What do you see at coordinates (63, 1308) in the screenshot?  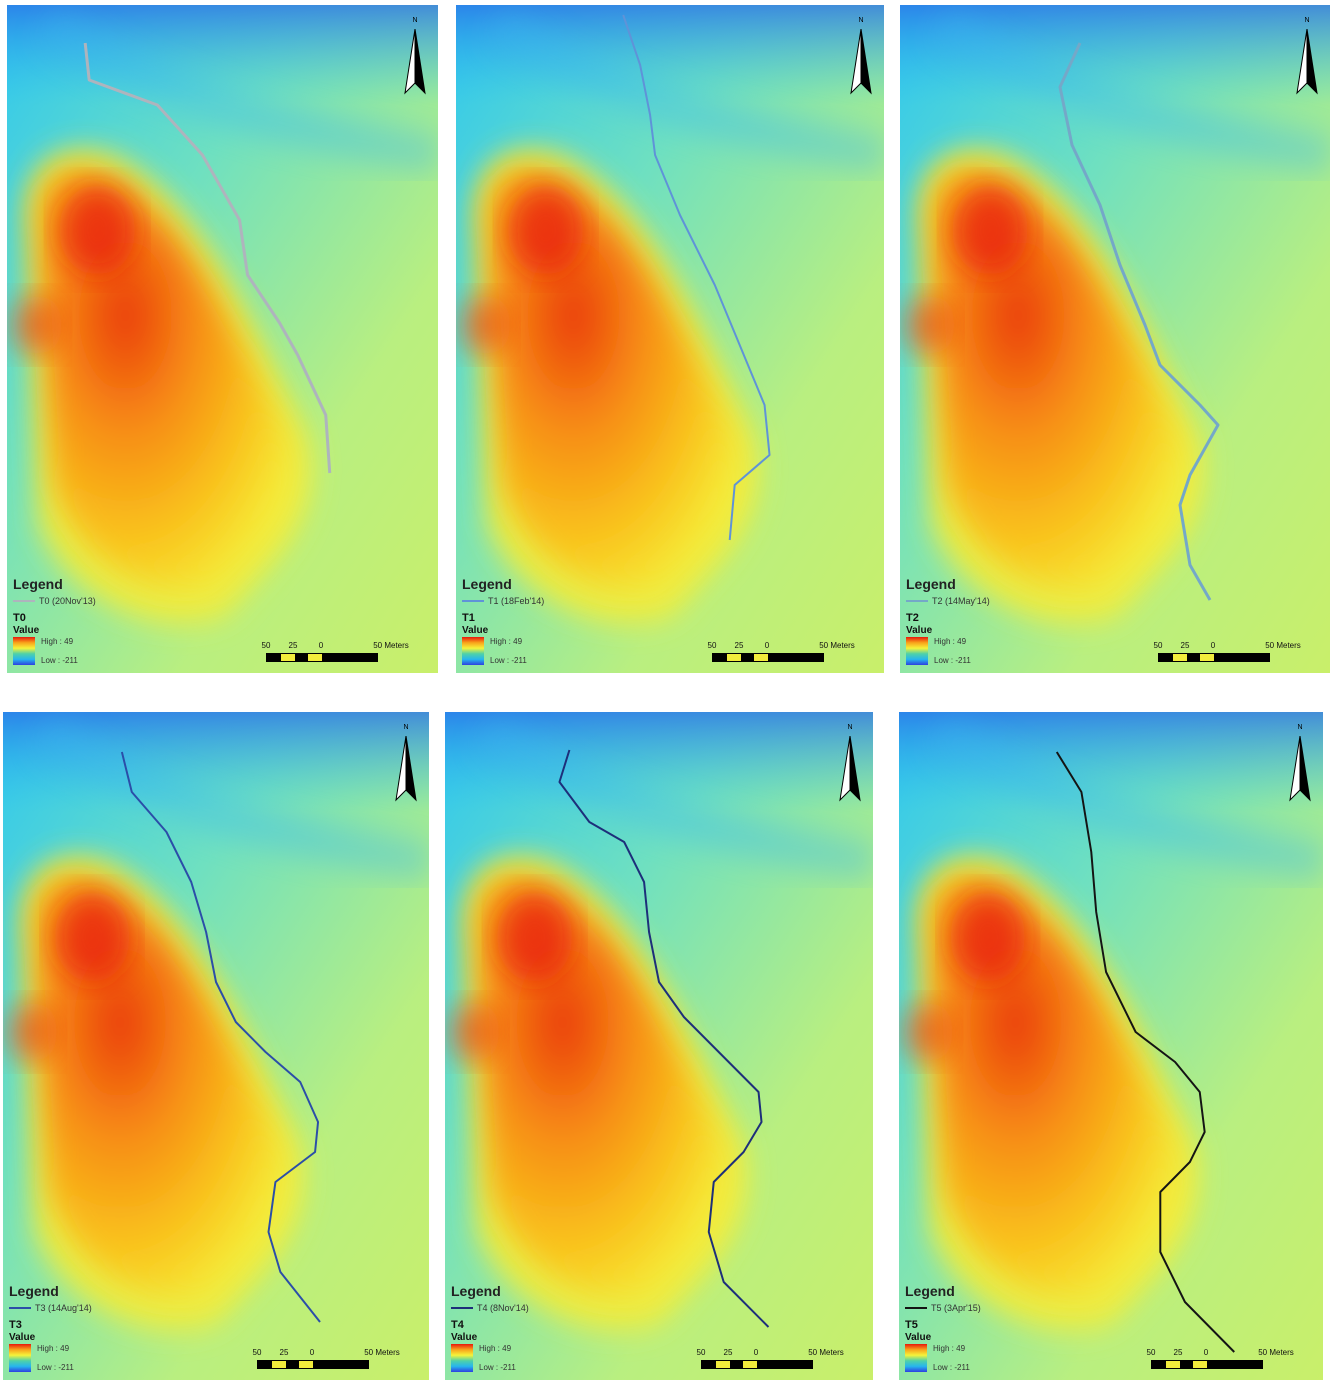 I see `legend-line-label: T3 (14Aug'14)` at bounding box center [63, 1308].